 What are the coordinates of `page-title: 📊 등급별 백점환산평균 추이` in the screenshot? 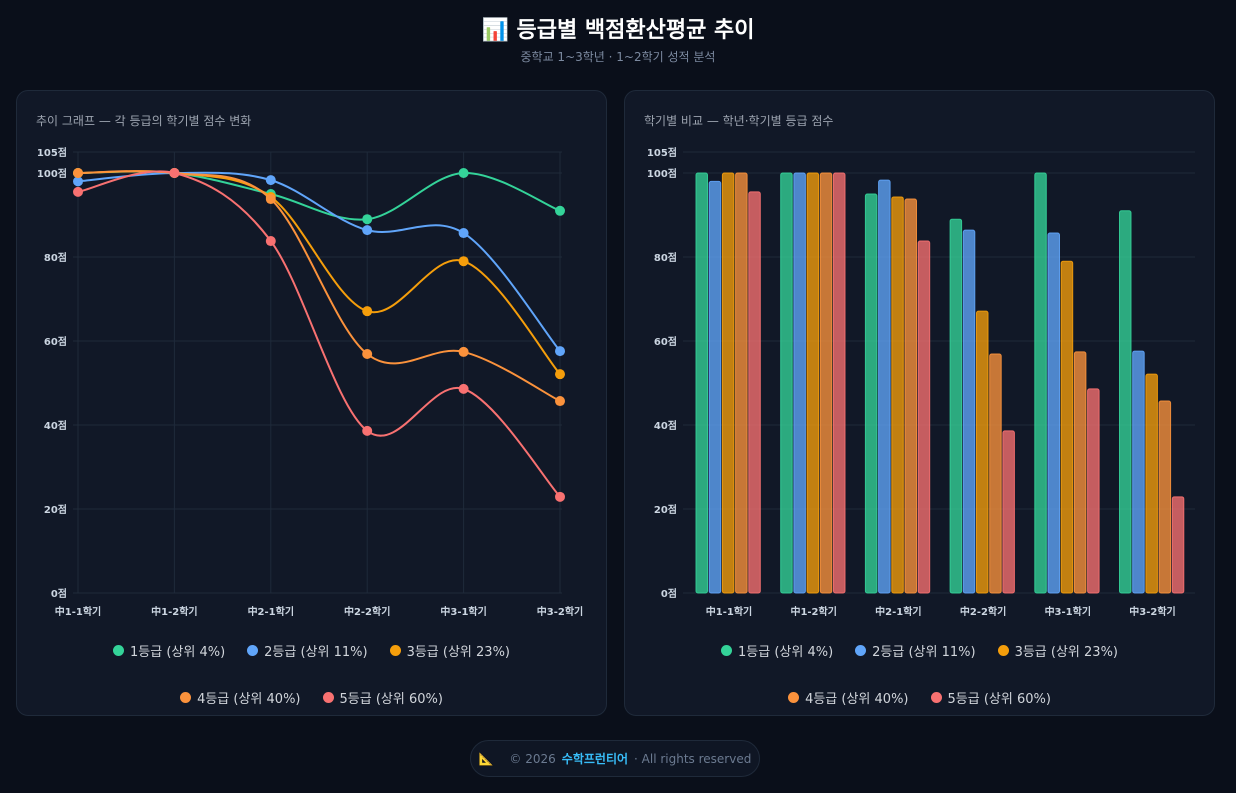 It's located at (618, 28).